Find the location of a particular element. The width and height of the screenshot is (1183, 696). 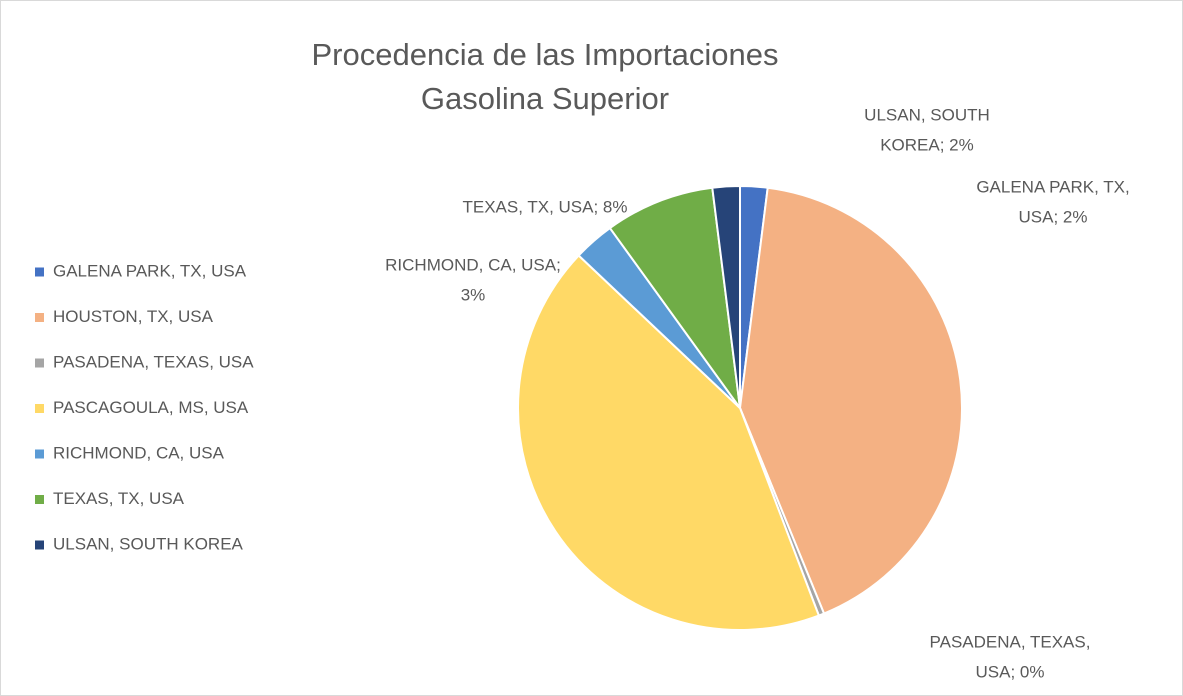

legend-label: ULSAN, SOUTH KOREA is located at coordinates (148, 543).